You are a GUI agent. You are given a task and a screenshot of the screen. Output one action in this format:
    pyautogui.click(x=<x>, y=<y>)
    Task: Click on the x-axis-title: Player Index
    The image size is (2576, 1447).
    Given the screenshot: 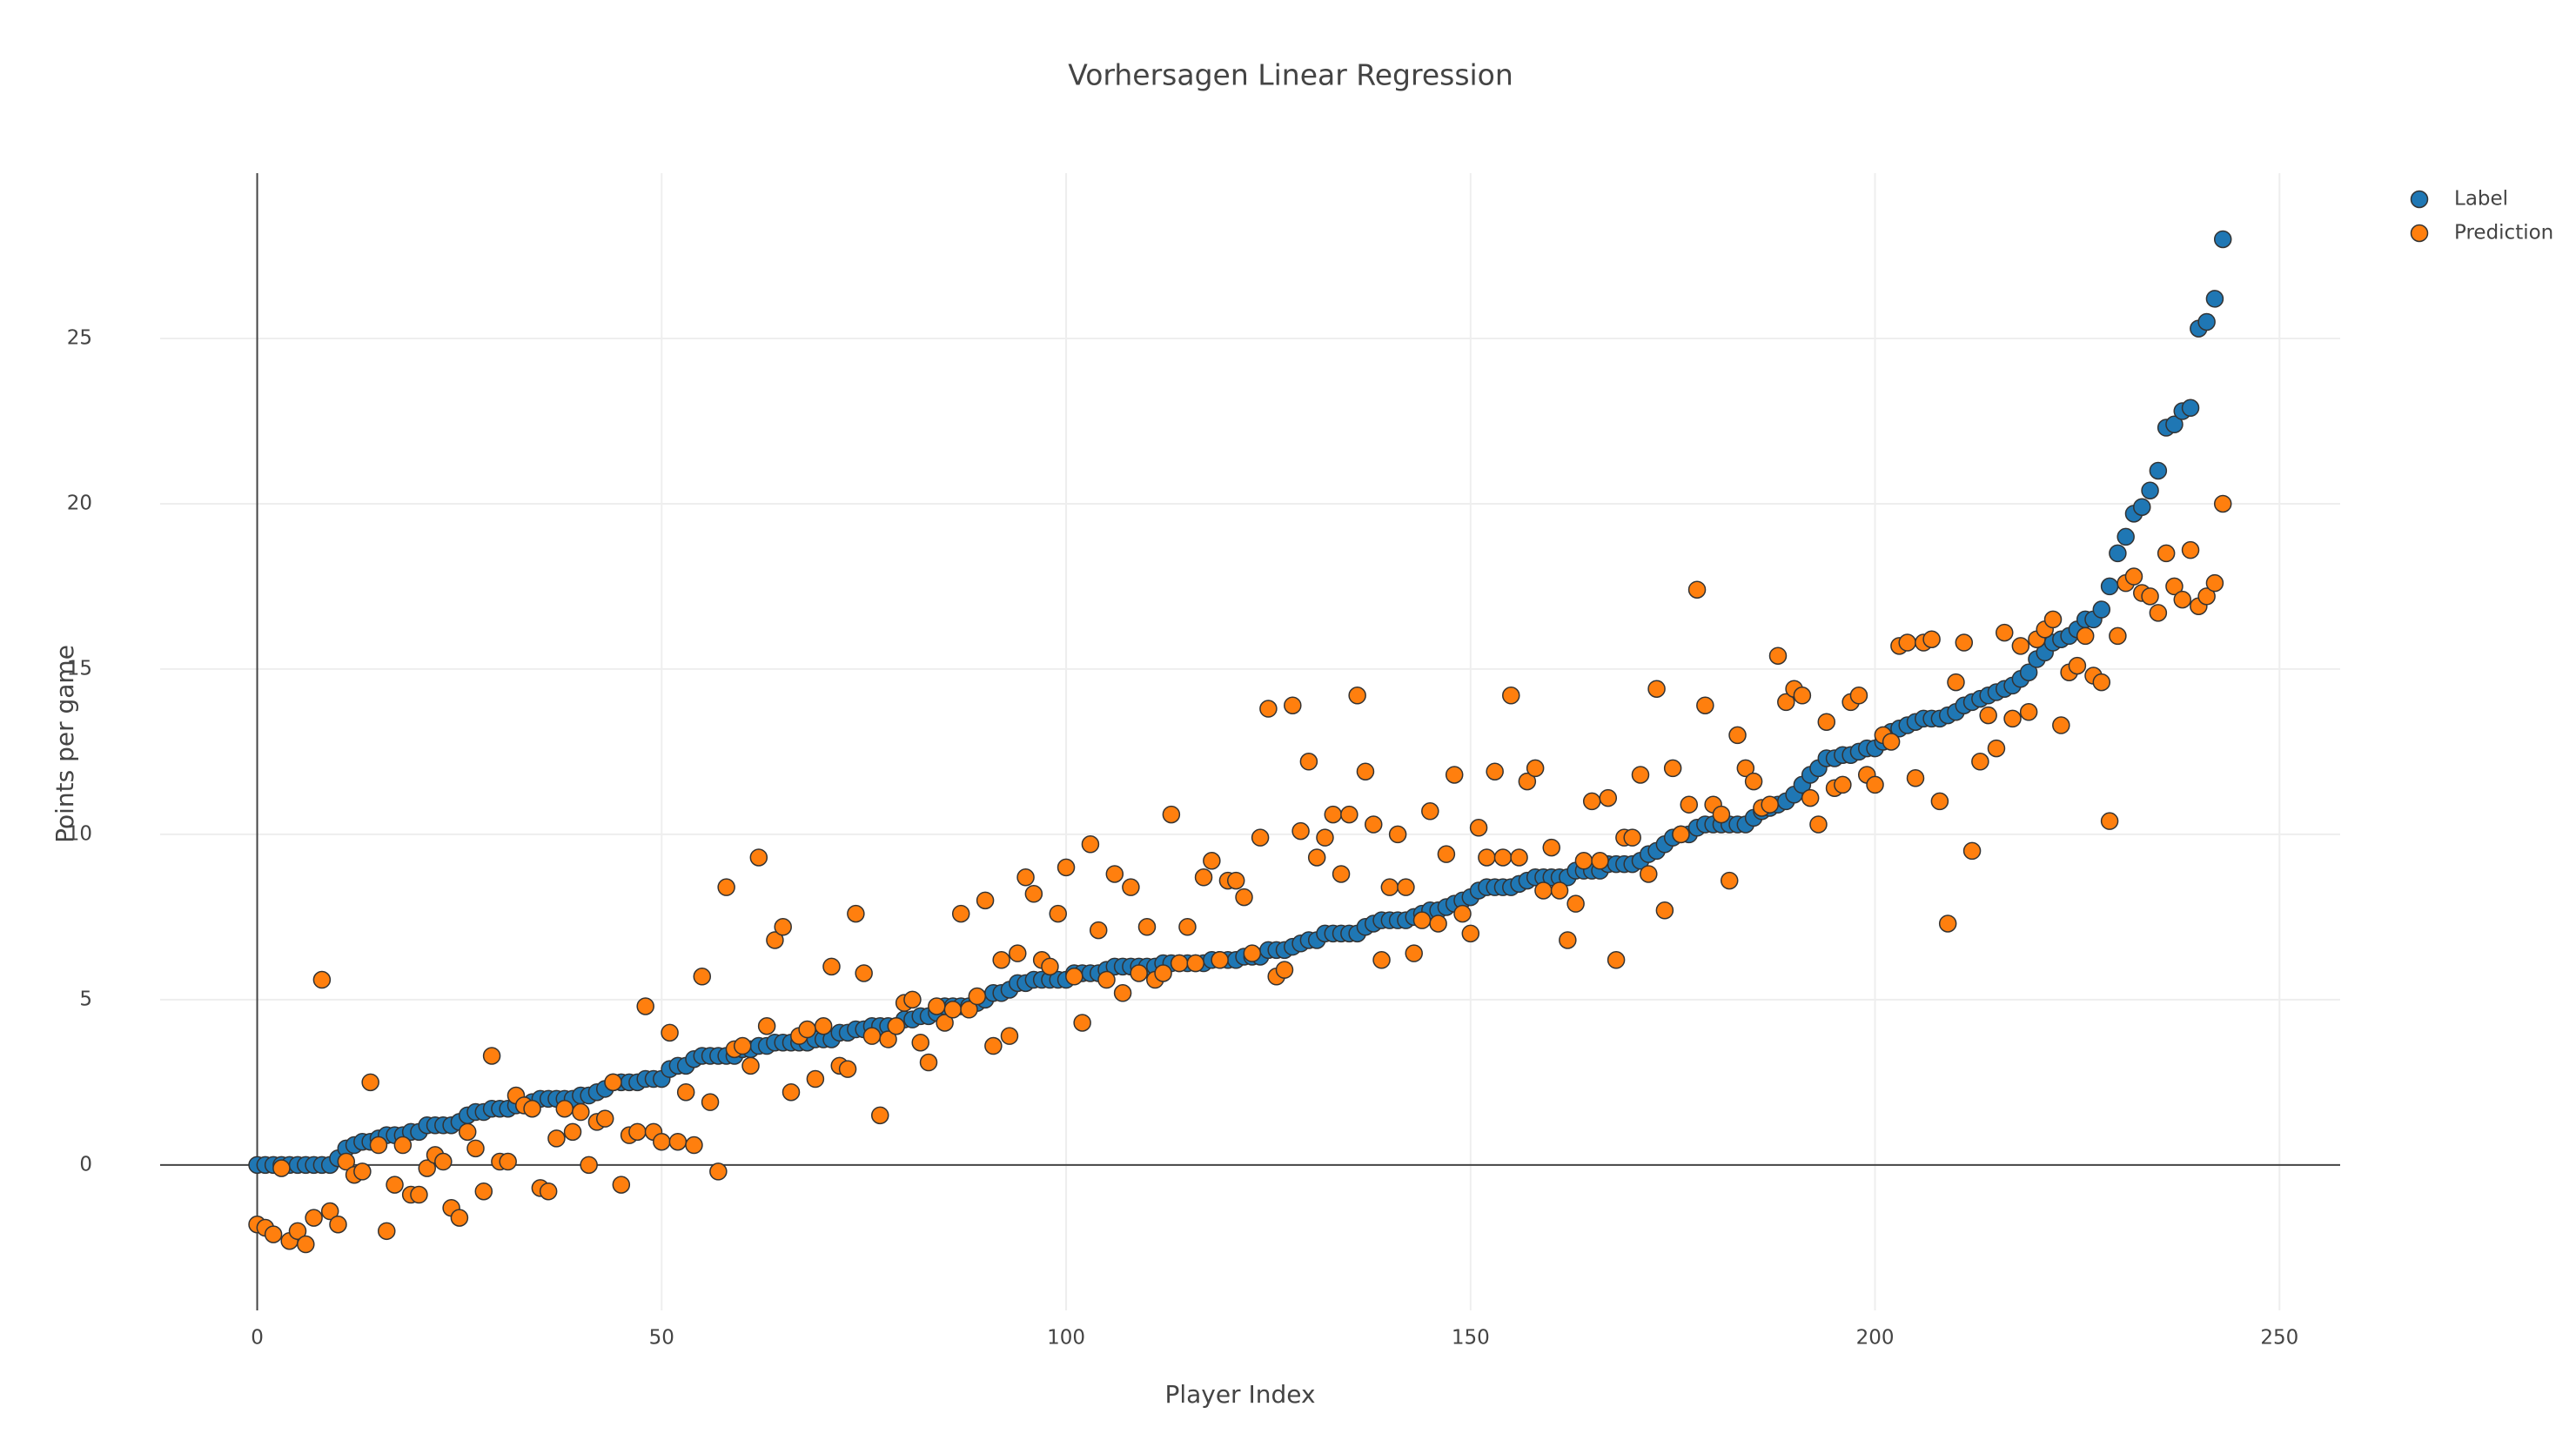 What is the action you would take?
    pyautogui.click(x=1240, y=1394)
    